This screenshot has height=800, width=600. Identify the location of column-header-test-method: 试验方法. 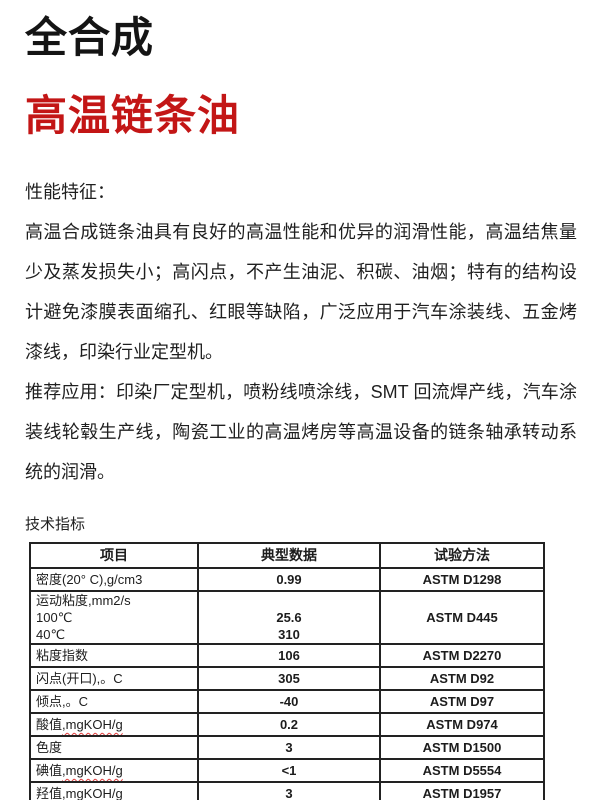
(462, 555).